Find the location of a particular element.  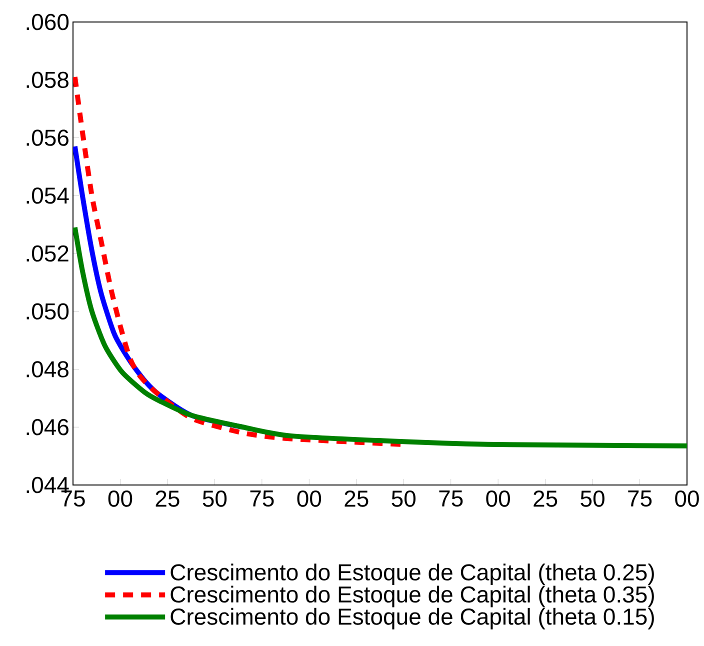

y-tick-label: .048 is located at coordinates (47, 369).